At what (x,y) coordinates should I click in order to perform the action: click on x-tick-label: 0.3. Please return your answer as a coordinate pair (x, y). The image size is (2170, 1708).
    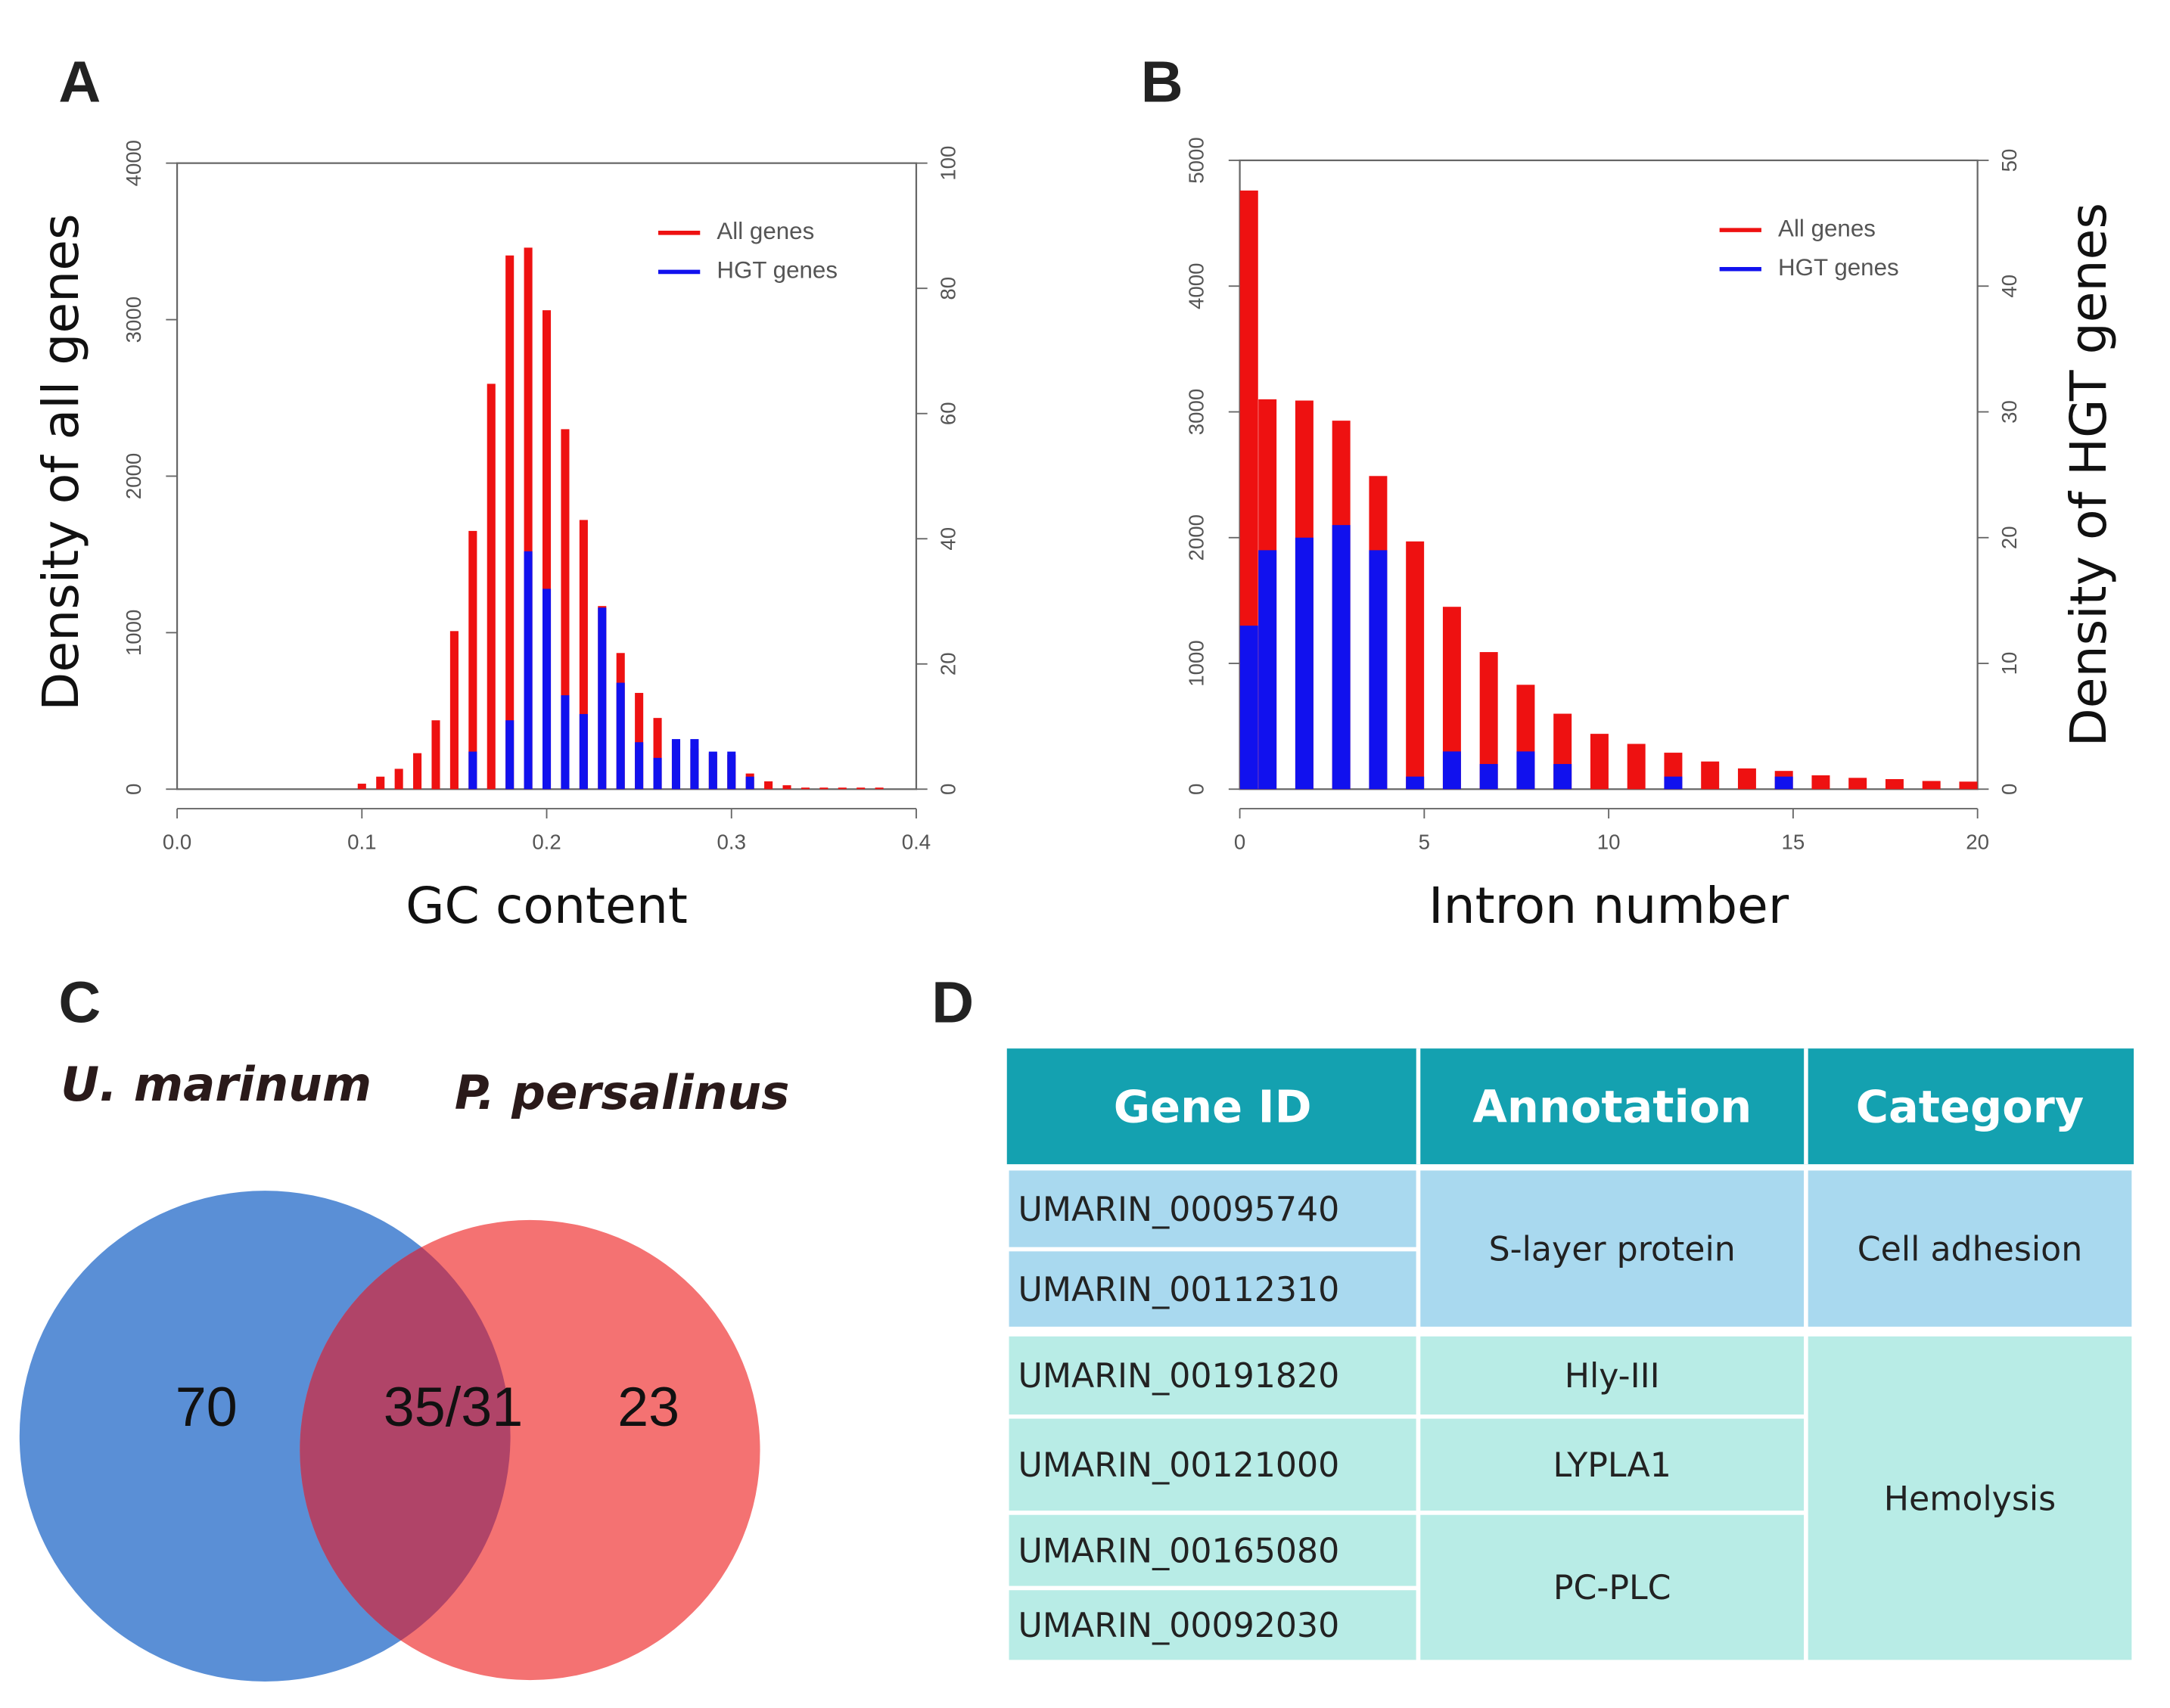
    Looking at the image, I should click on (731, 841).